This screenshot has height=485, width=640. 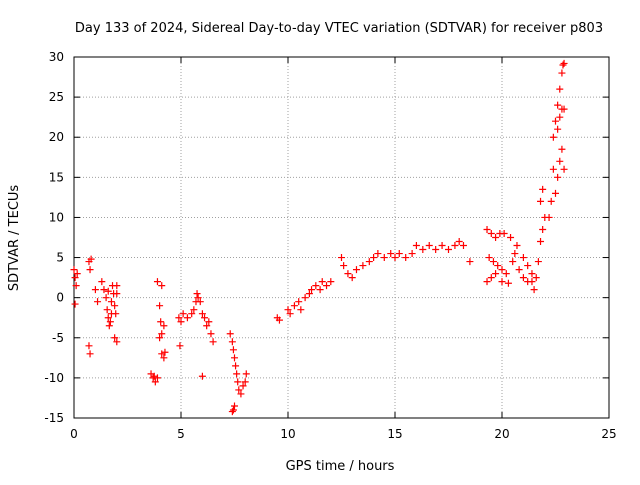 What do you see at coordinates (56, 57) in the screenshot?
I see `y-tick-label: 30` at bounding box center [56, 57].